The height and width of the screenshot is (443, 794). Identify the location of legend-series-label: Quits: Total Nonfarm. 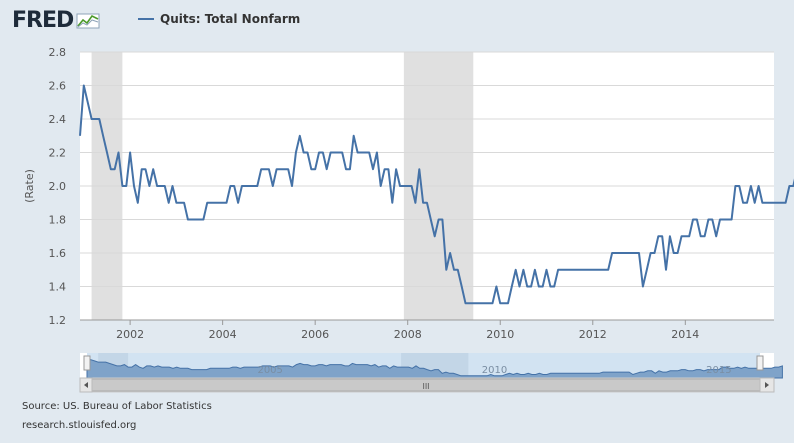
(230, 19).